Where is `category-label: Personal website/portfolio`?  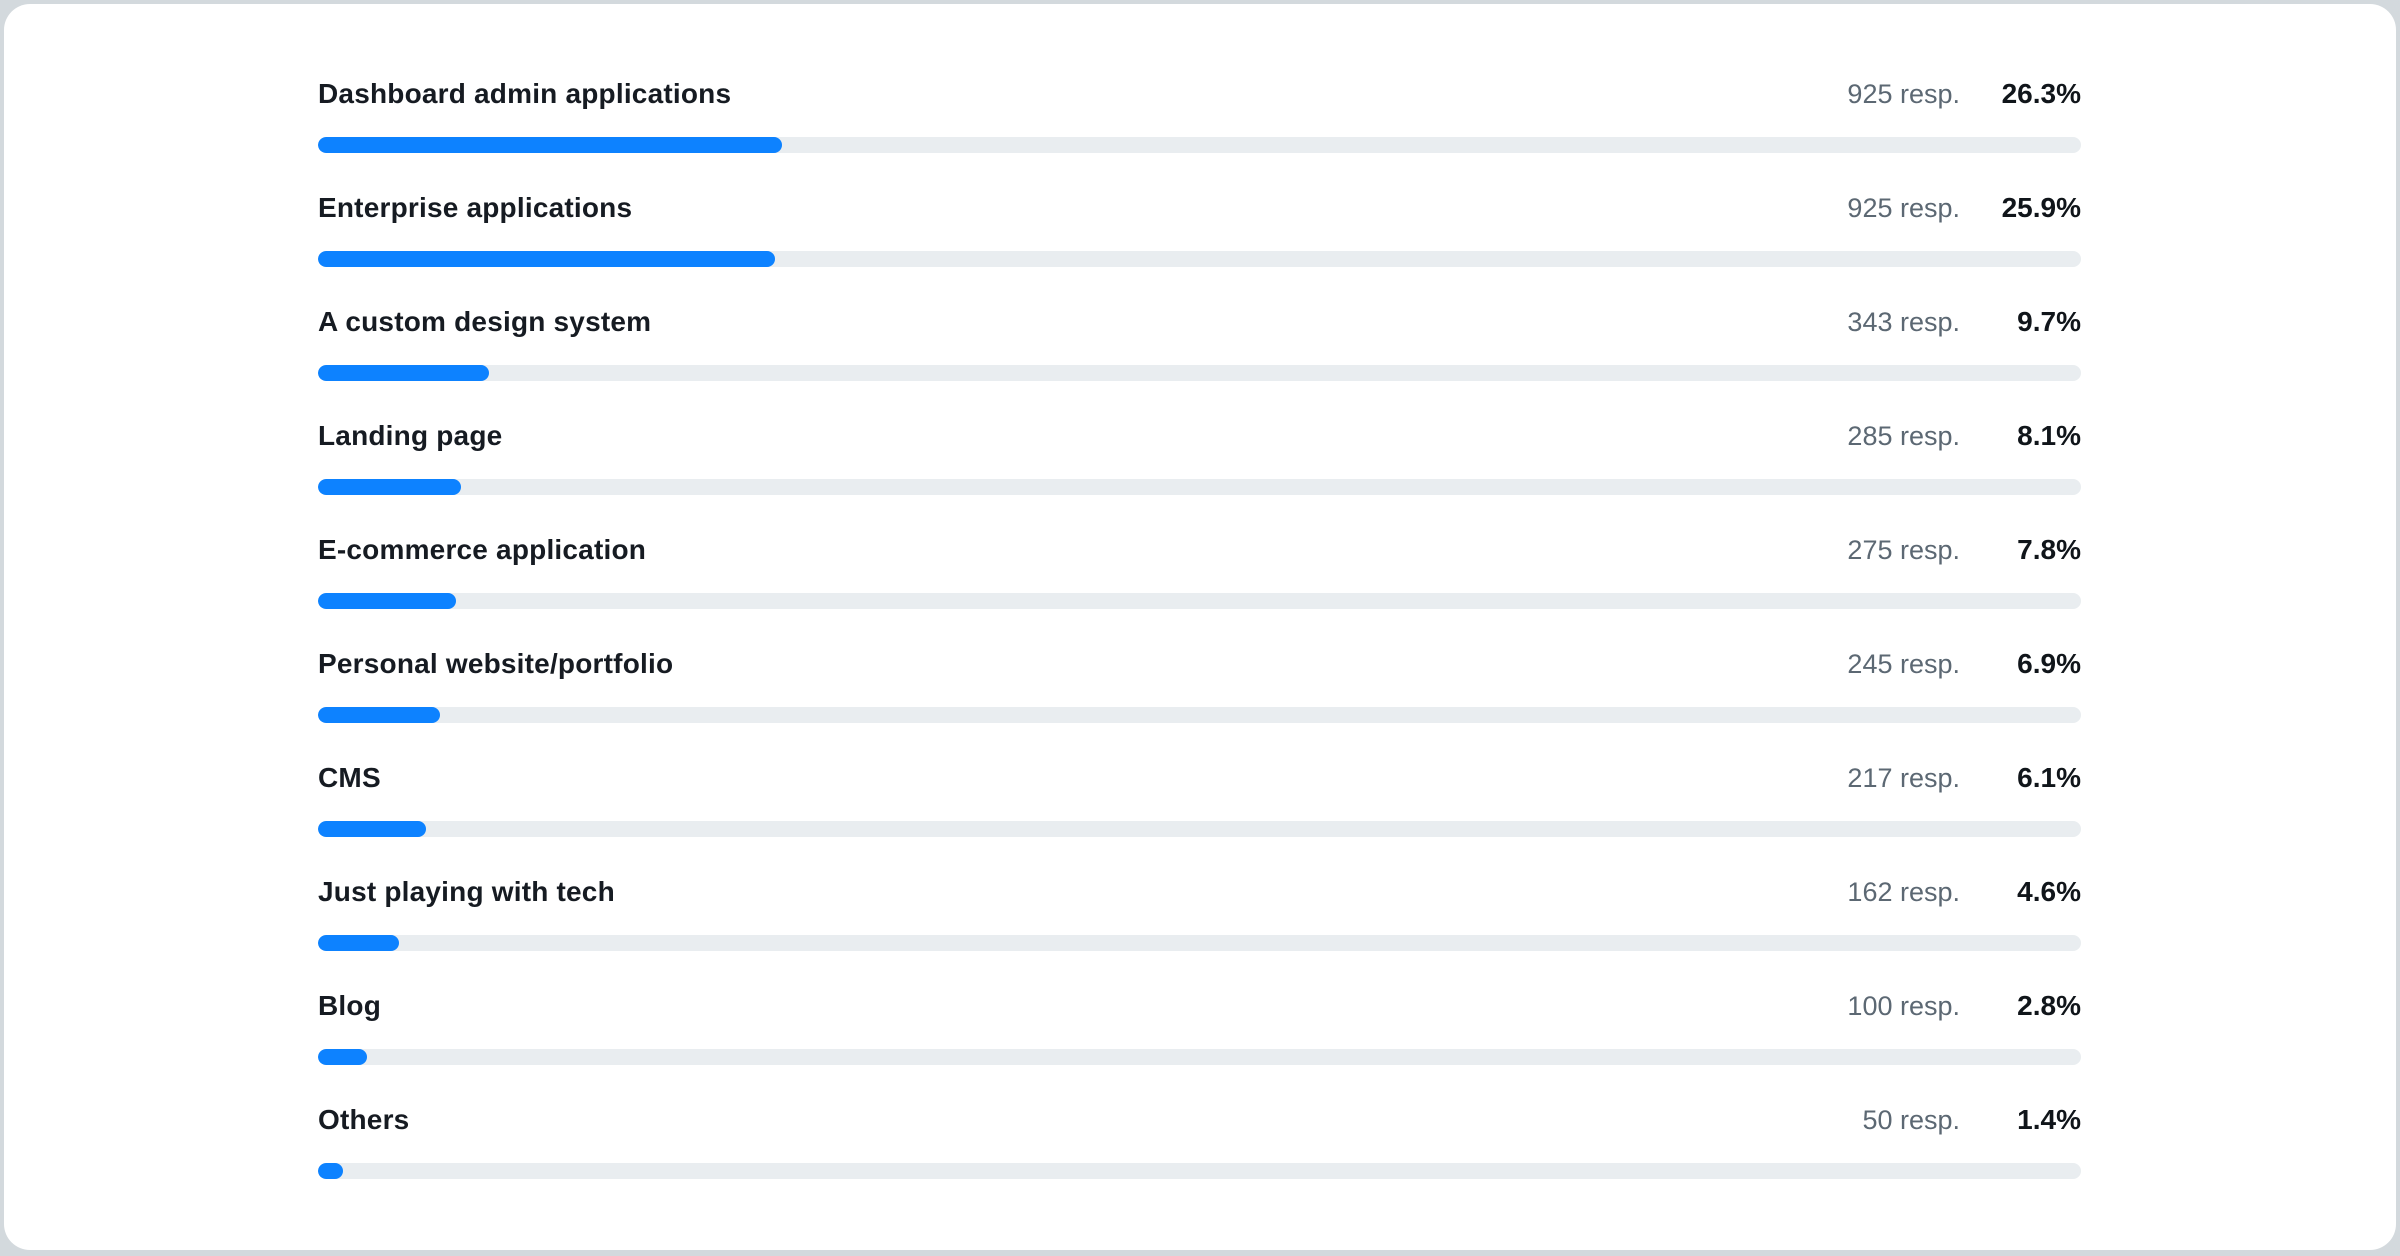 category-label: Personal website/portfolio is located at coordinates (496, 663).